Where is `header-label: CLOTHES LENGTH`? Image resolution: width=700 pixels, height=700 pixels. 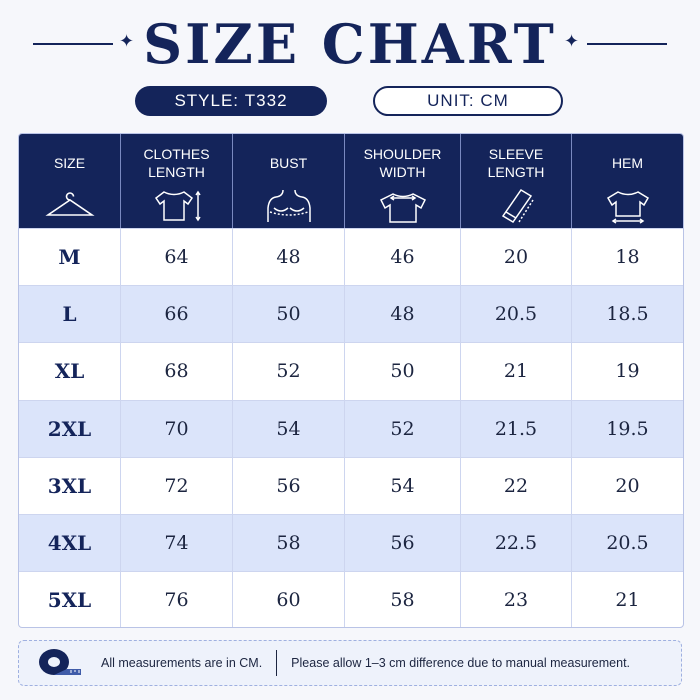 header-label: CLOTHES LENGTH is located at coordinates (176, 163).